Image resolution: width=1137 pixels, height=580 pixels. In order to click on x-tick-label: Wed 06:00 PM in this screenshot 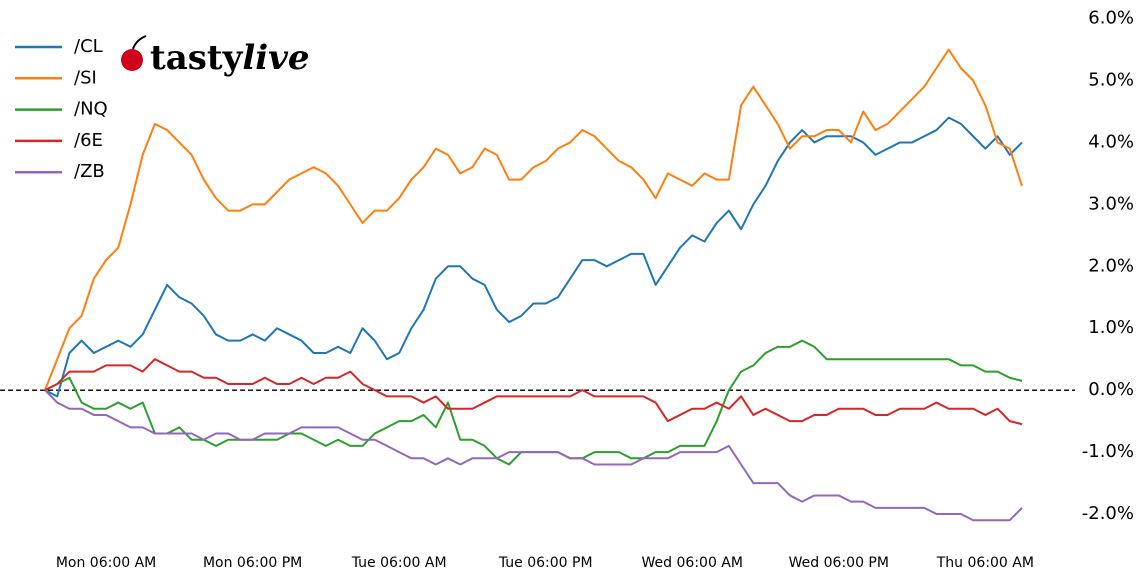, I will do `click(839, 563)`.